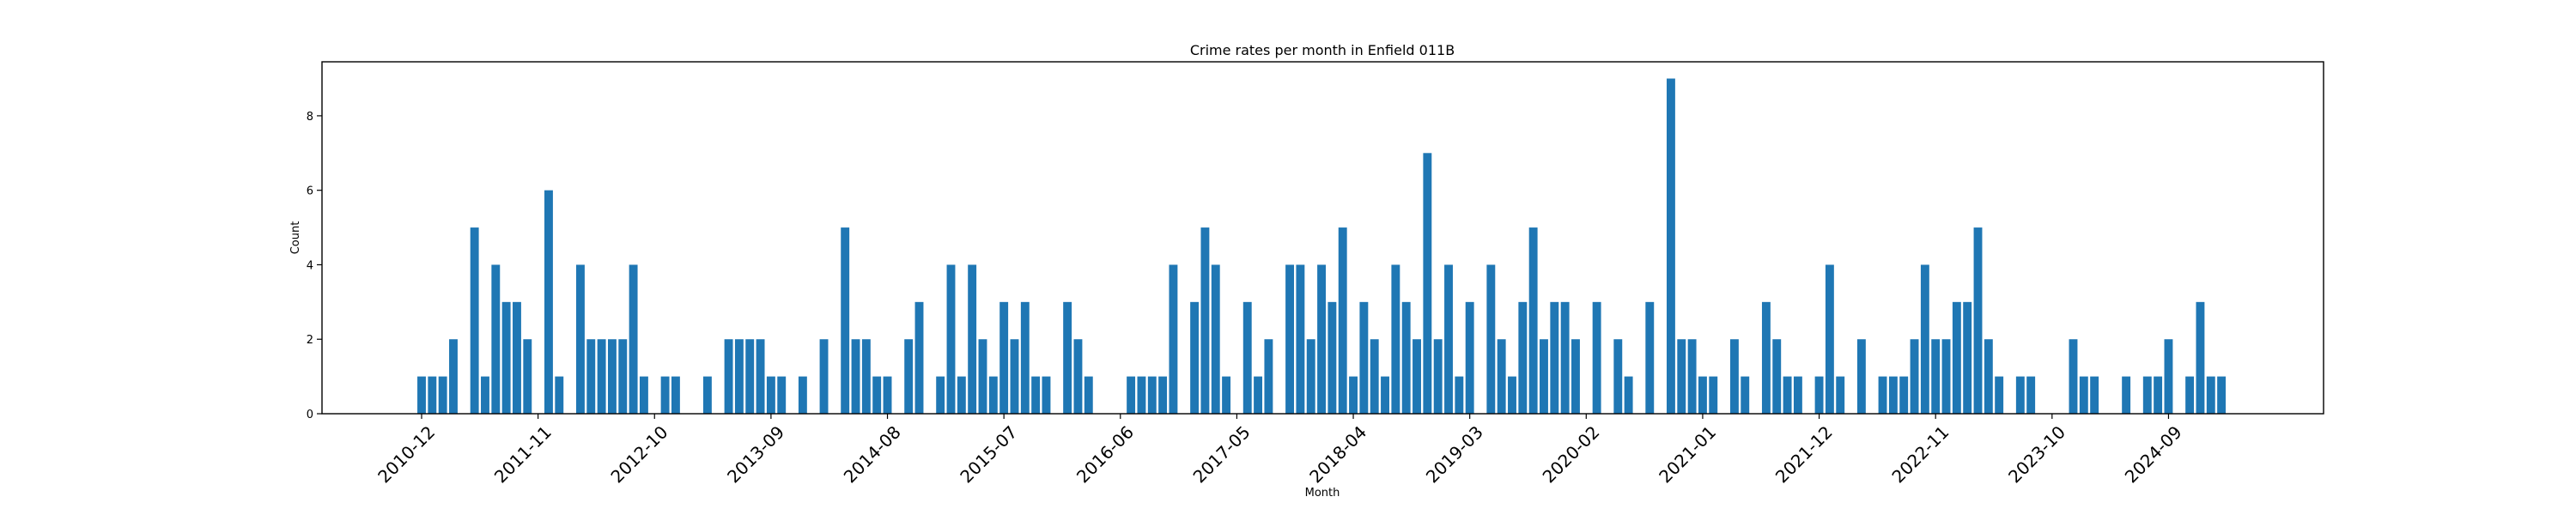 The height and width of the screenshot is (515, 2576). I want to click on chart-title: Crime rates per month in Enfield 011B, so click(1323, 50).